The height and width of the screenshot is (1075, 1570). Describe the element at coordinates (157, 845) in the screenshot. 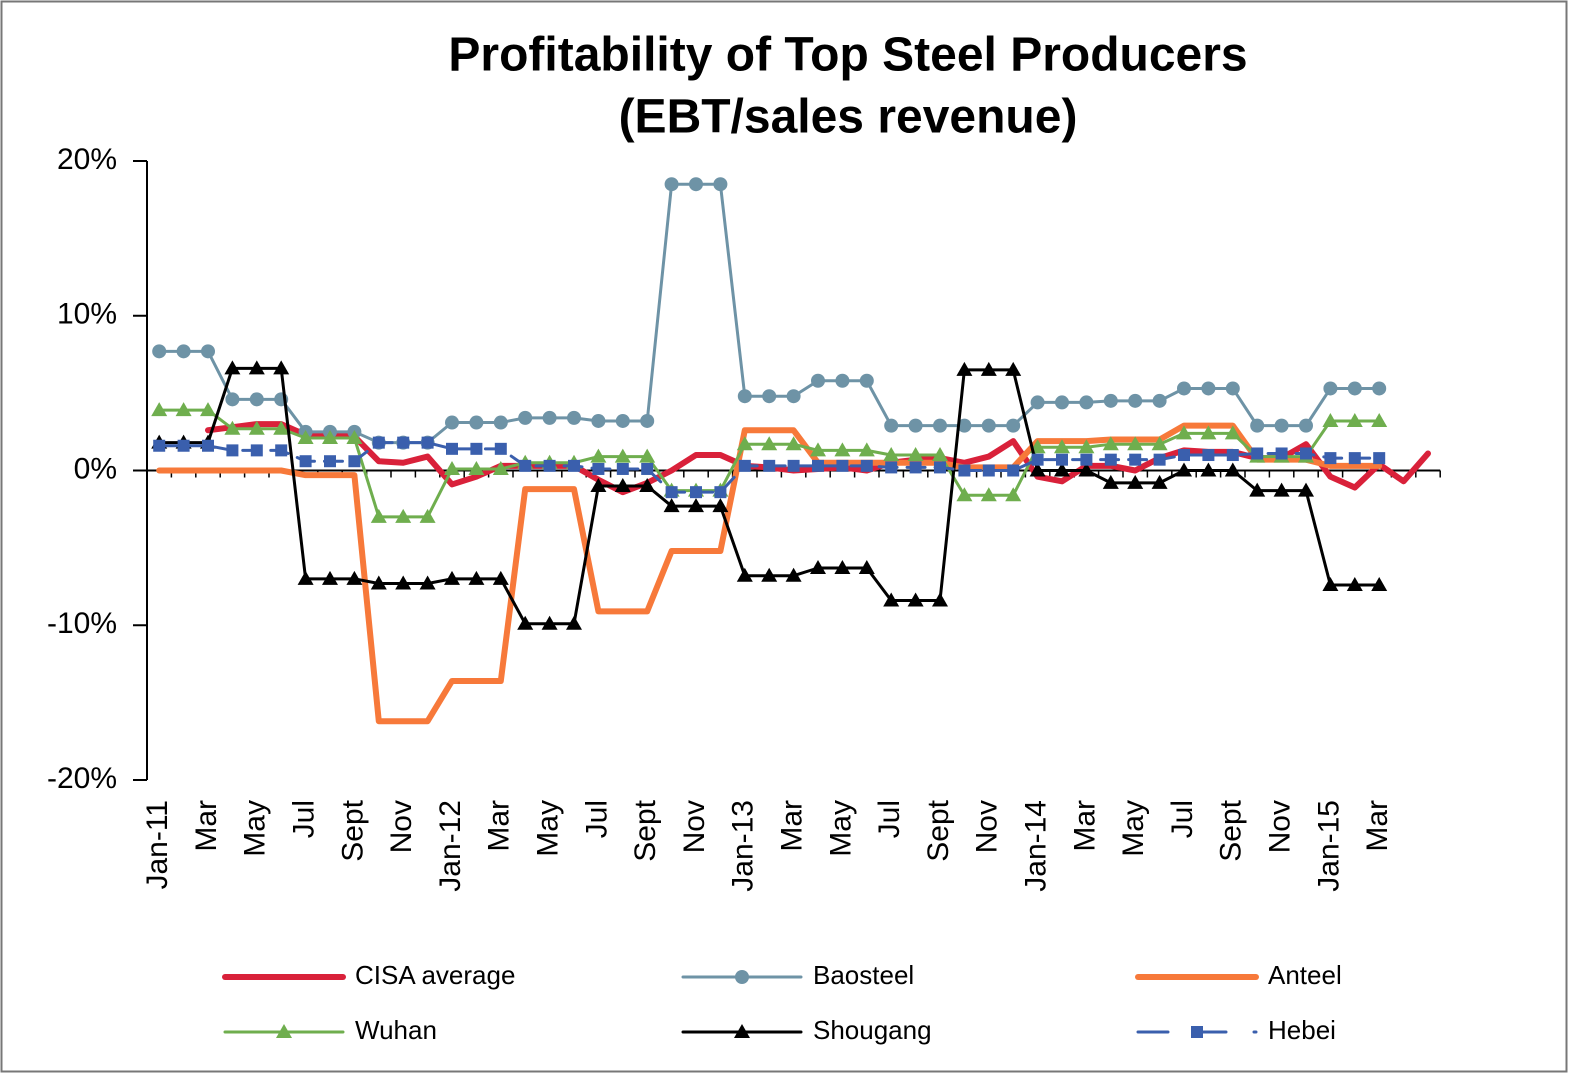

I see `x-tick-label: Jan-11` at that location.